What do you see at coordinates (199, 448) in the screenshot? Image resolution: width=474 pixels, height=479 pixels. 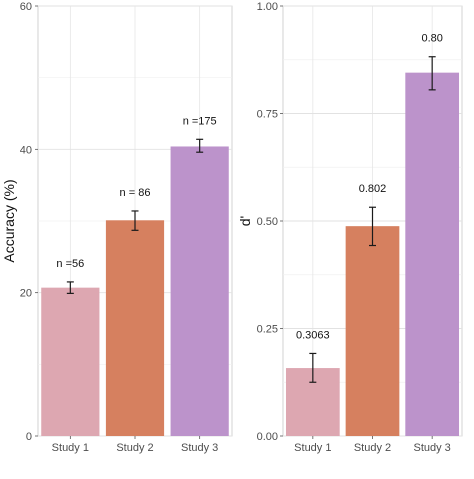 I see `accuracy-x-tick-label-3: Study 3` at bounding box center [199, 448].